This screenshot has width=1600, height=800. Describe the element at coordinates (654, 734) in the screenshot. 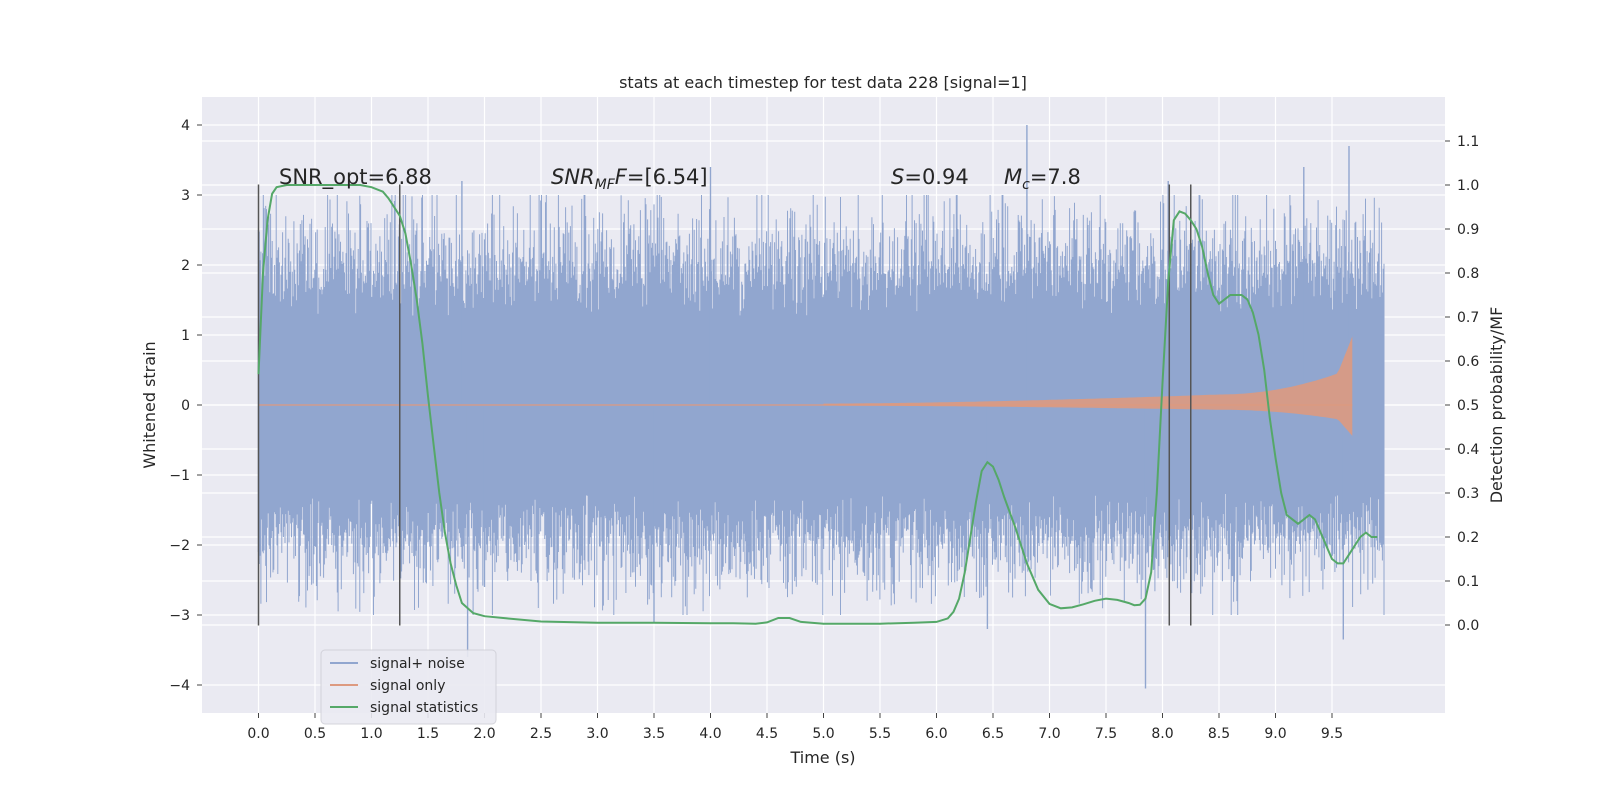

I see `x-tick-label: 3.5` at that location.